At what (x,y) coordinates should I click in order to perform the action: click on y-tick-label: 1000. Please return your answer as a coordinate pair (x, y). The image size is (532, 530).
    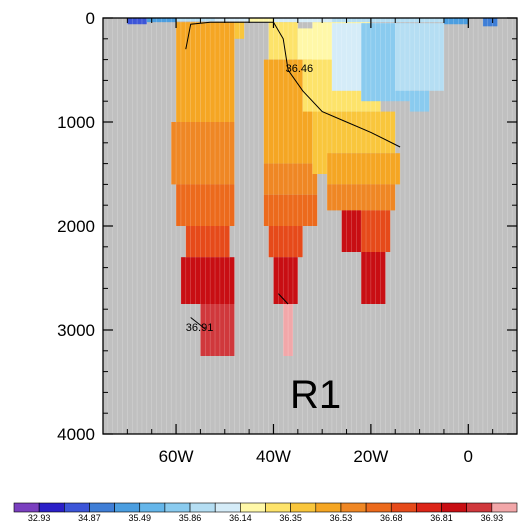
    Looking at the image, I should click on (76, 122).